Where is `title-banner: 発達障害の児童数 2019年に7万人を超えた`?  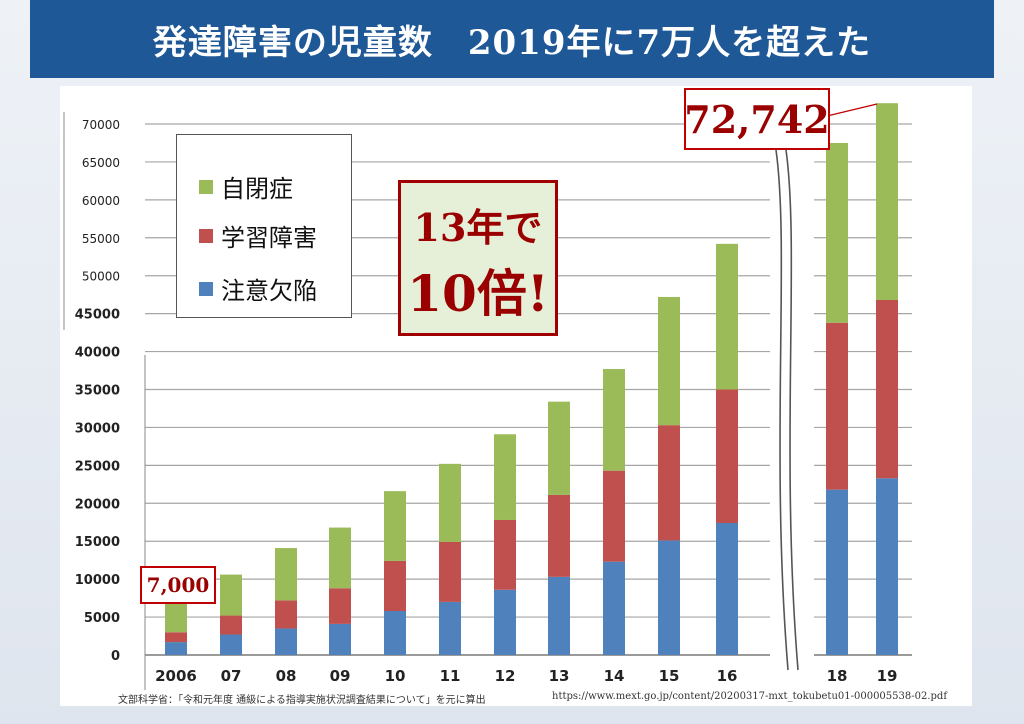 title-banner: 発達障害の児童数 2019年に7万人を超えた is located at coordinates (512, 39).